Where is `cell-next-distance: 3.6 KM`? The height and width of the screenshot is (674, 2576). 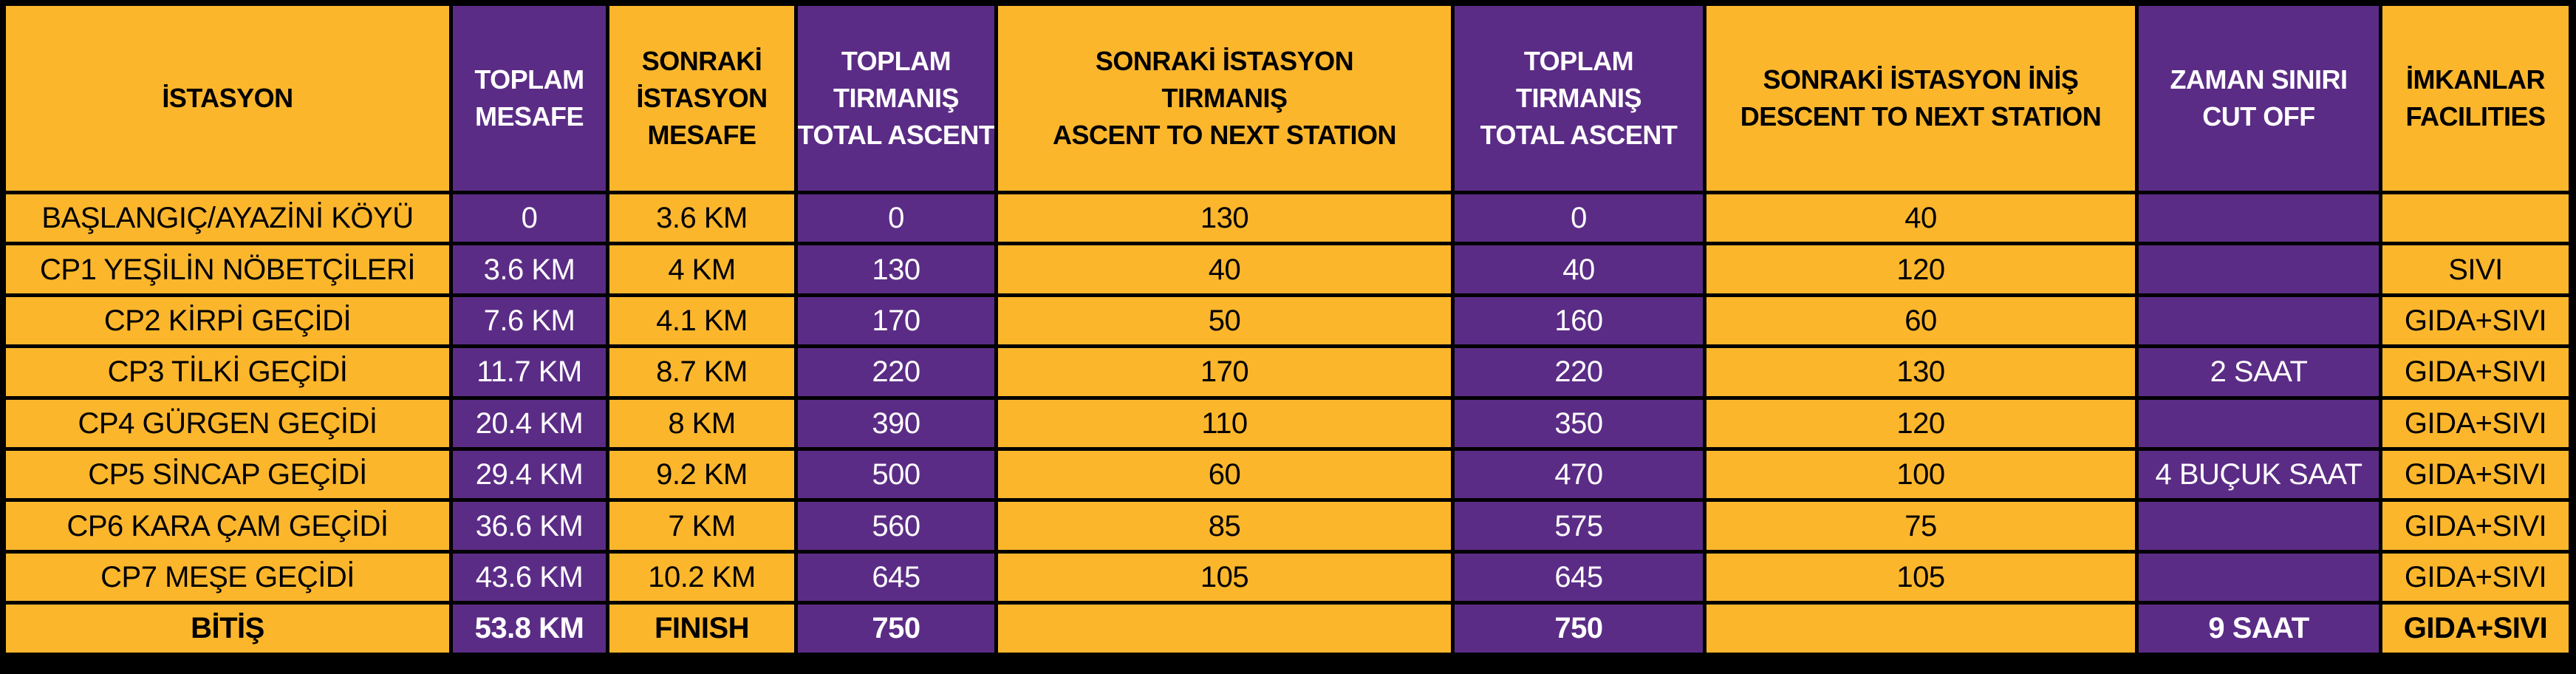
cell-next-distance: 3.6 KM is located at coordinates (701, 218).